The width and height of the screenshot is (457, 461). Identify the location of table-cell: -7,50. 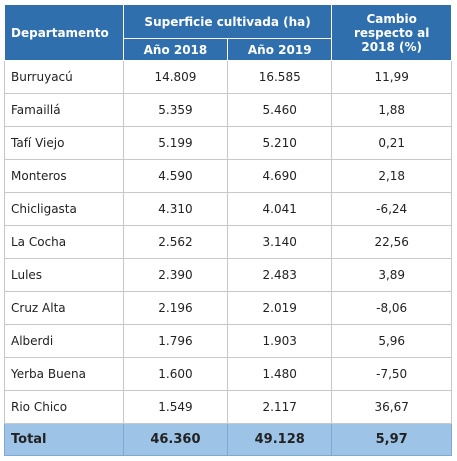
(391, 374).